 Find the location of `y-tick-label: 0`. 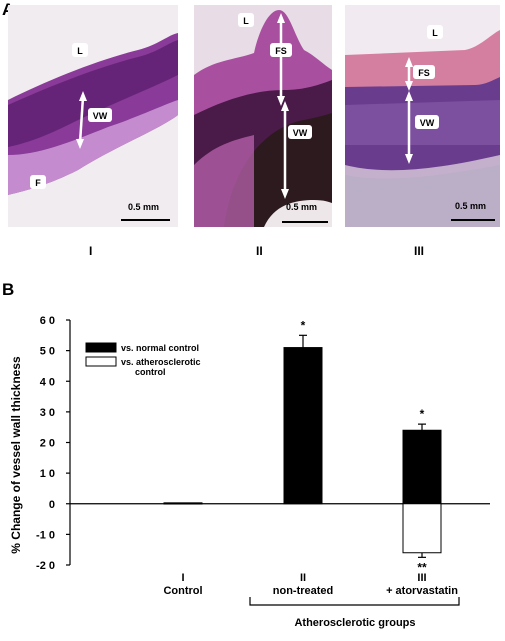

y-tick-label: 0 is located at coordinates (52, 505).